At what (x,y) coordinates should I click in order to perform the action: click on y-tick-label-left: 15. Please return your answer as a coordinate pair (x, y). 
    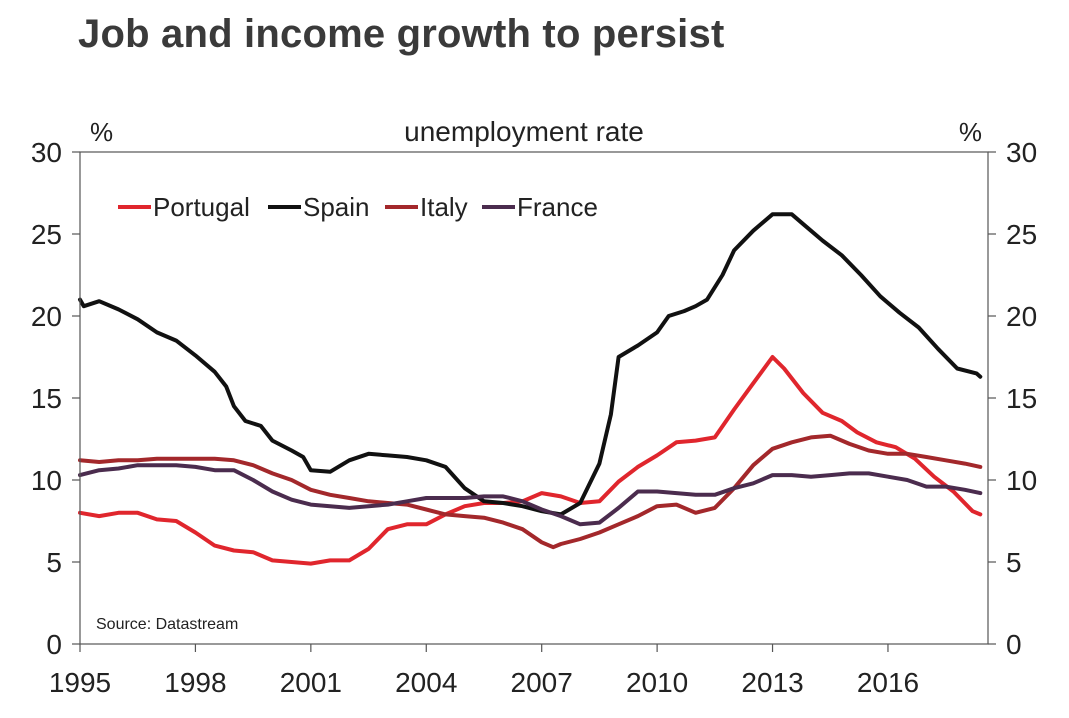
    Looking at the image, I should click on (46, 398).